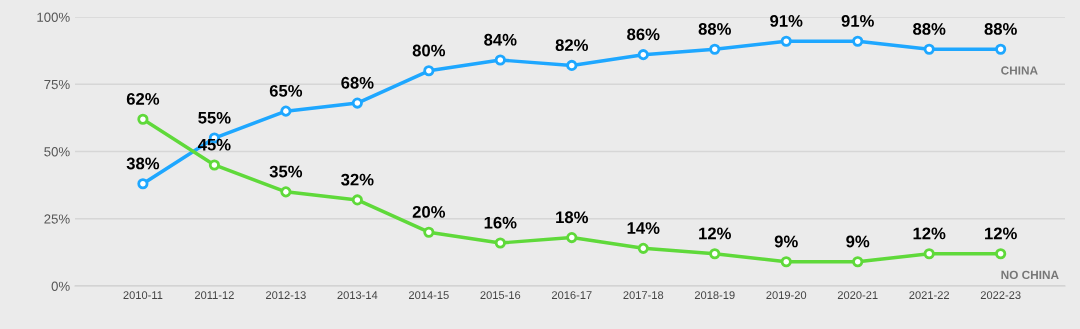 This screenshot has width=1080, height=329. What do you see at coordinates (1000, 295) in the screenshot?
I see `x-tick-label: 2022-23` at bounding box center [1000, 295].